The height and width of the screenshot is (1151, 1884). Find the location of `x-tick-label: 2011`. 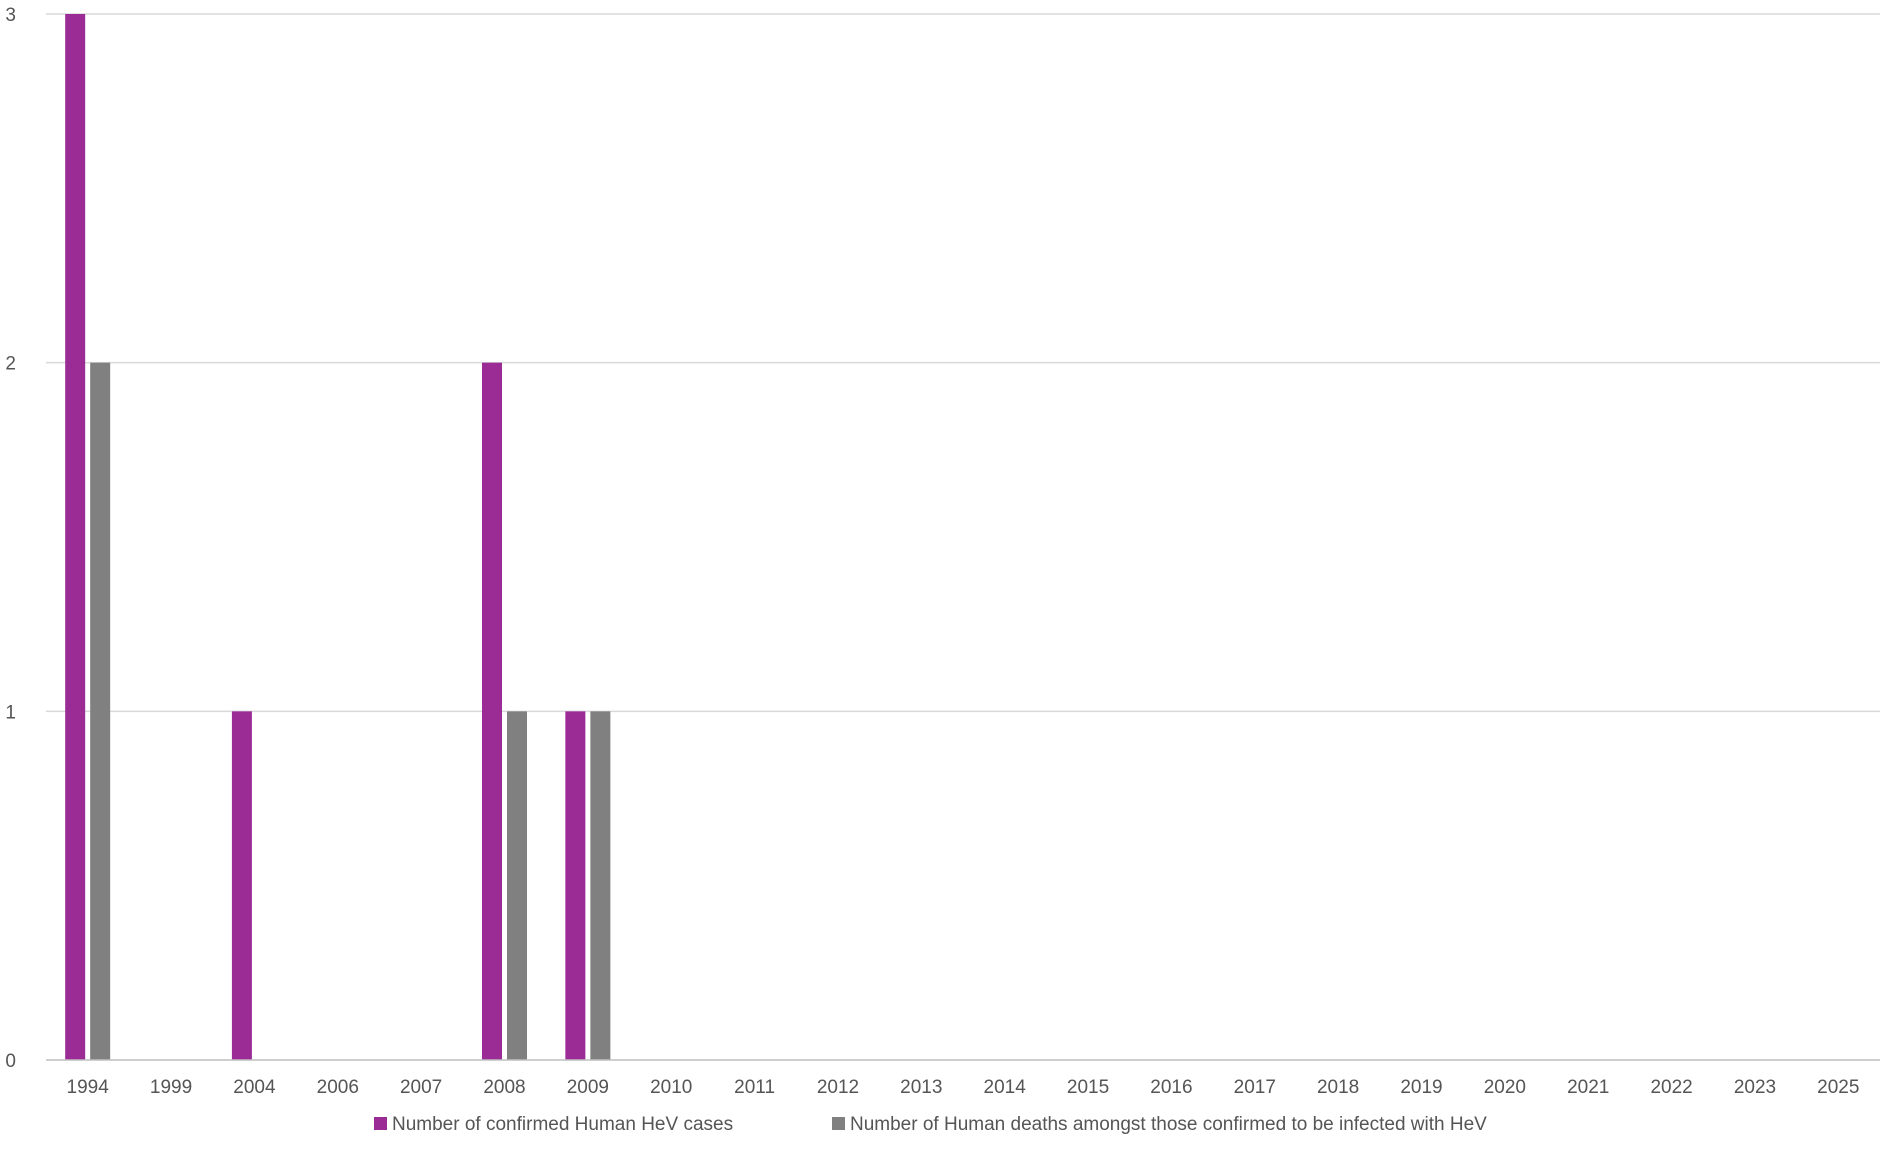

x-tick-label: 2011 is located at coordinates (754, 1087).